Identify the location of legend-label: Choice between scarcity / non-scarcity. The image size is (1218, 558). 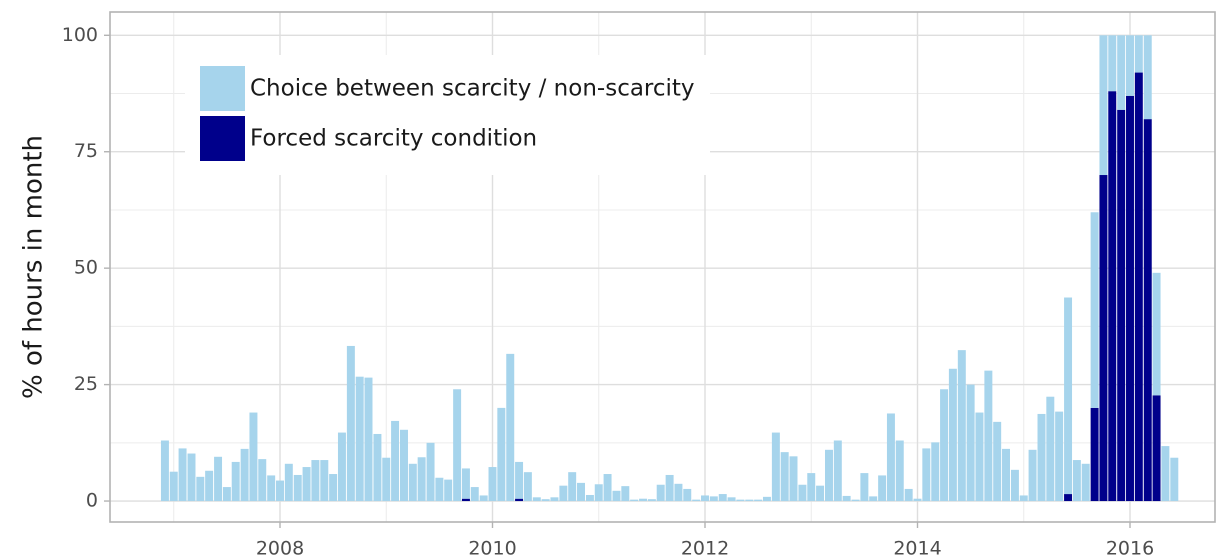
(472, 89).